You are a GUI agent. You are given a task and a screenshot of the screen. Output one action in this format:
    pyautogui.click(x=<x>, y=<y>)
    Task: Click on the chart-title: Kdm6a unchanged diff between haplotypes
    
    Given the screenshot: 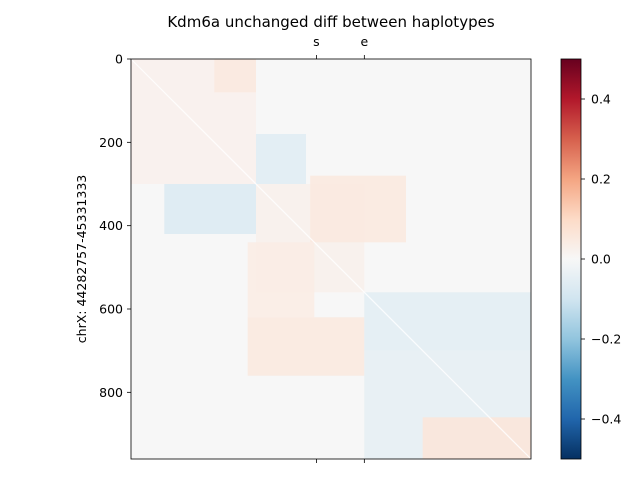 What is the action you would take?
    pyautogui.click(x=330, y=22)
    